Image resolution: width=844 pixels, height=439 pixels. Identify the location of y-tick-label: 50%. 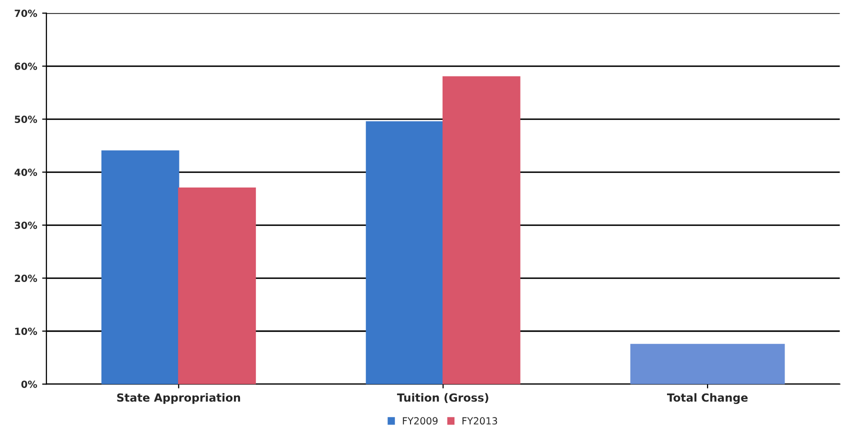
(26, 119).